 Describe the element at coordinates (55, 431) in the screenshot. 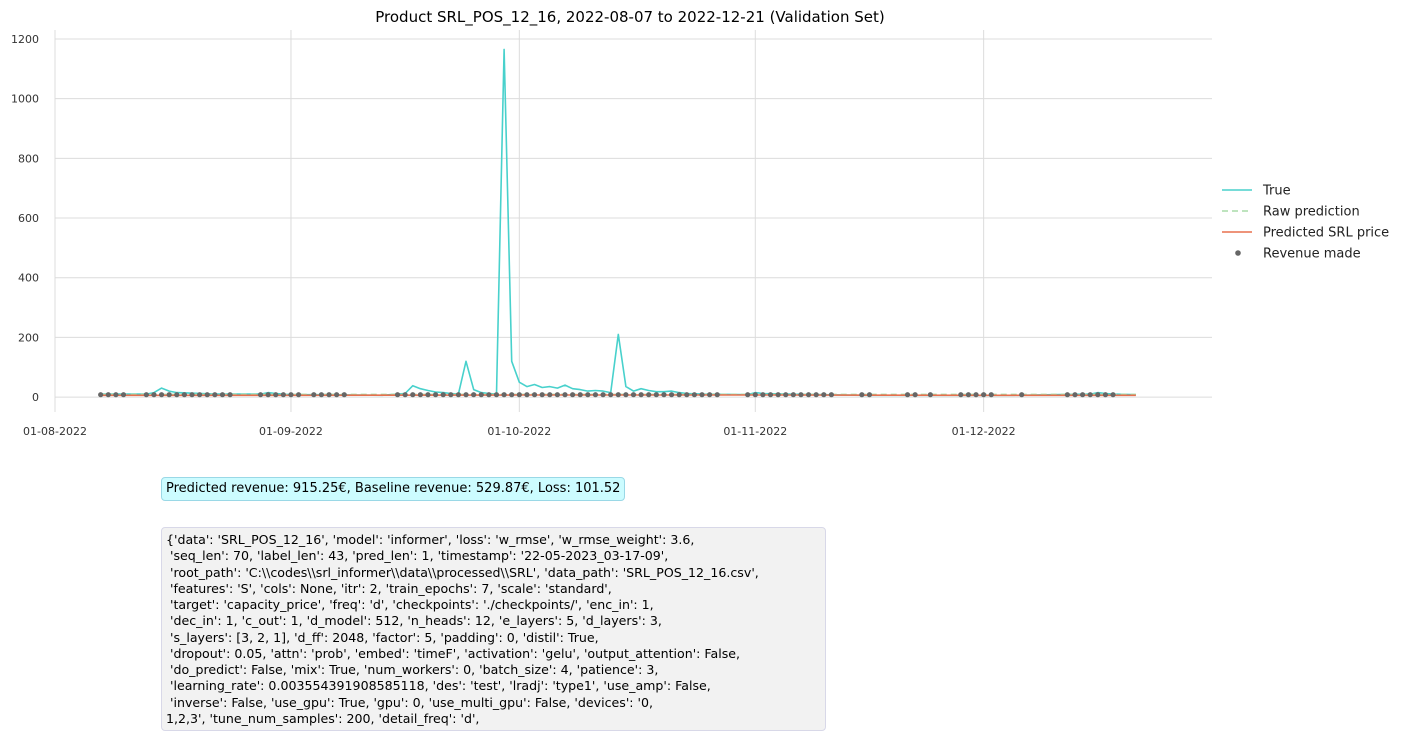

I see `x-tick-label: 01-08-2022` at that location.